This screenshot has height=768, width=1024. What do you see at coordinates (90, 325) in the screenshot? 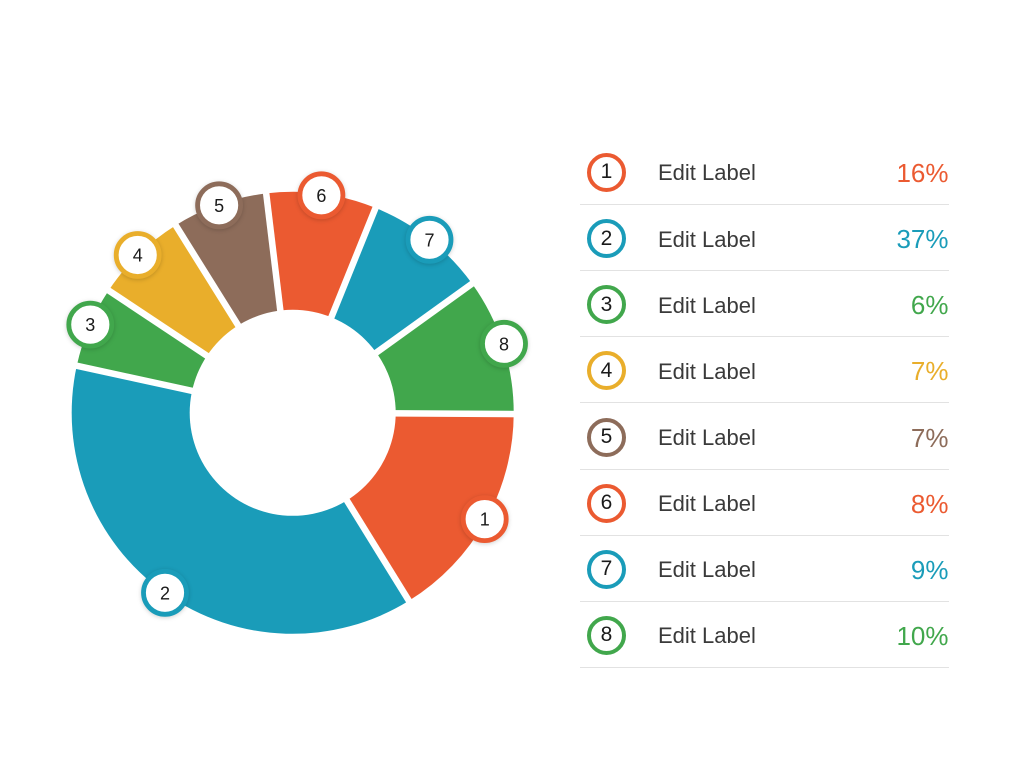
I see `svg-text: 3` at bounding box center [90, 325].